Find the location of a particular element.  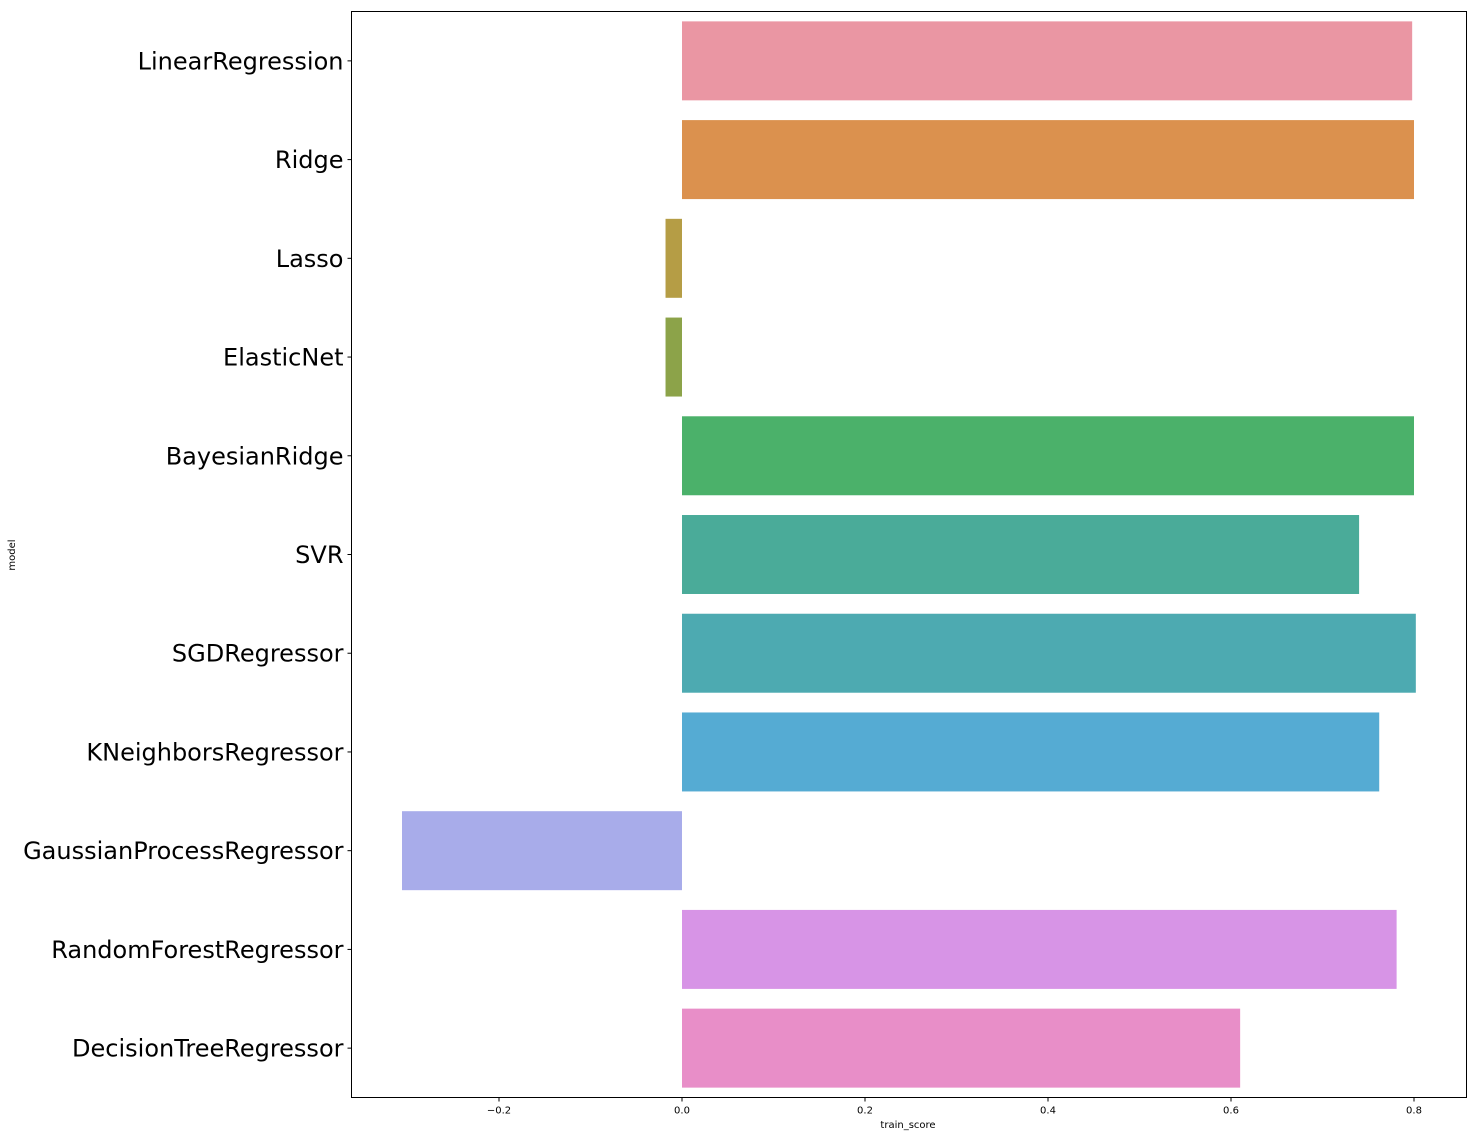

y-axis-title: model is located at coordinates (12, 554).